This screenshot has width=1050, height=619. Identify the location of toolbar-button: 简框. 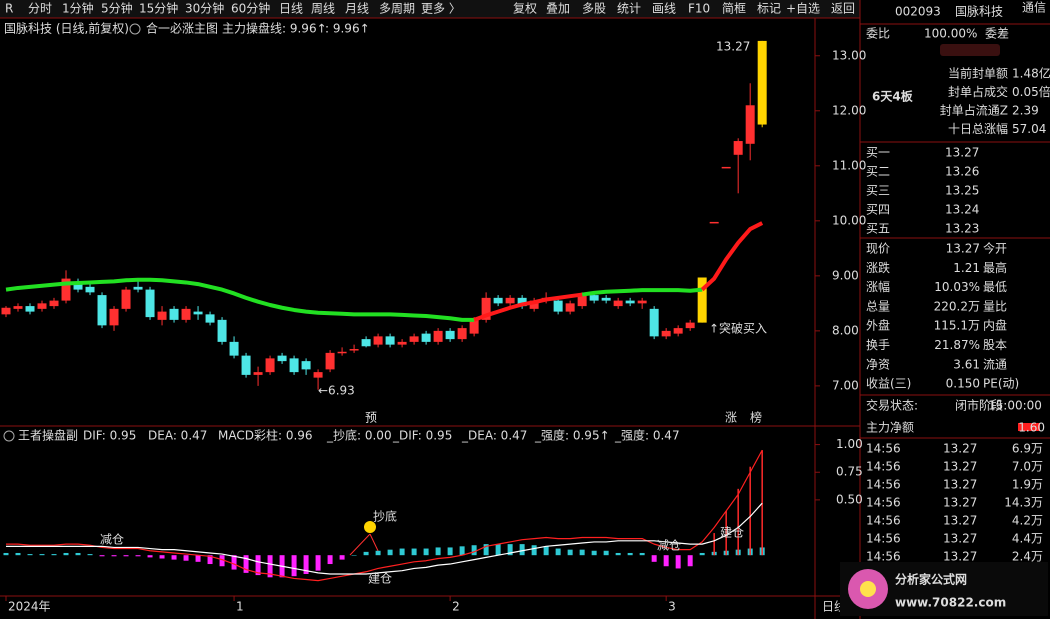
(734, 9).